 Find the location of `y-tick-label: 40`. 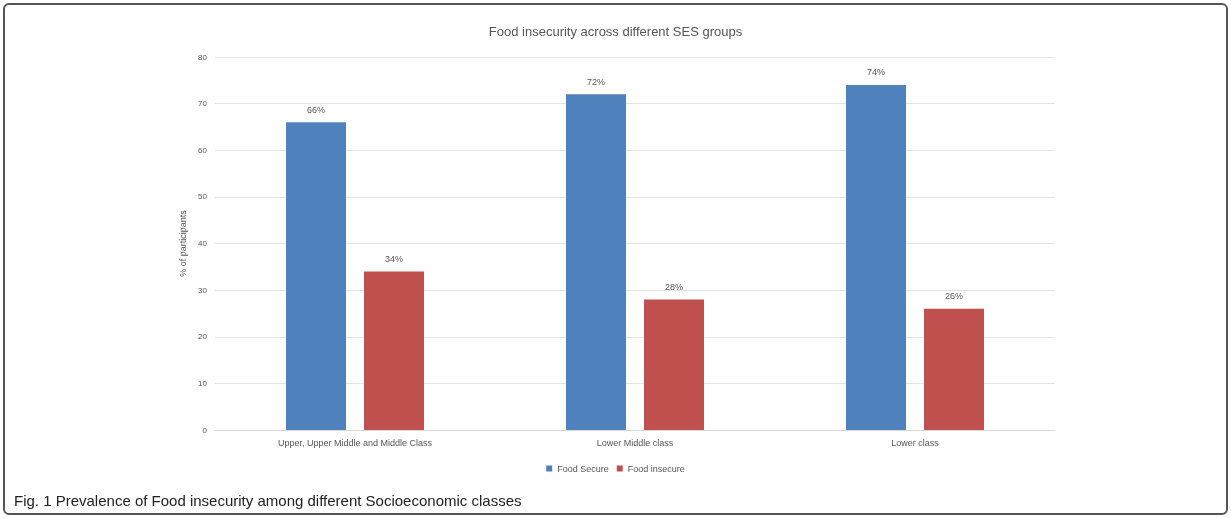

y-tick-label: 40 is located at coordinates (203, 243).